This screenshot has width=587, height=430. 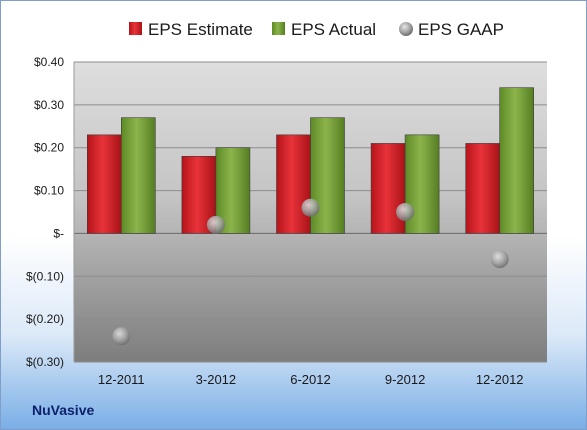 I want to click on y-tick-label: $0.10, so click(x=49, y=191).